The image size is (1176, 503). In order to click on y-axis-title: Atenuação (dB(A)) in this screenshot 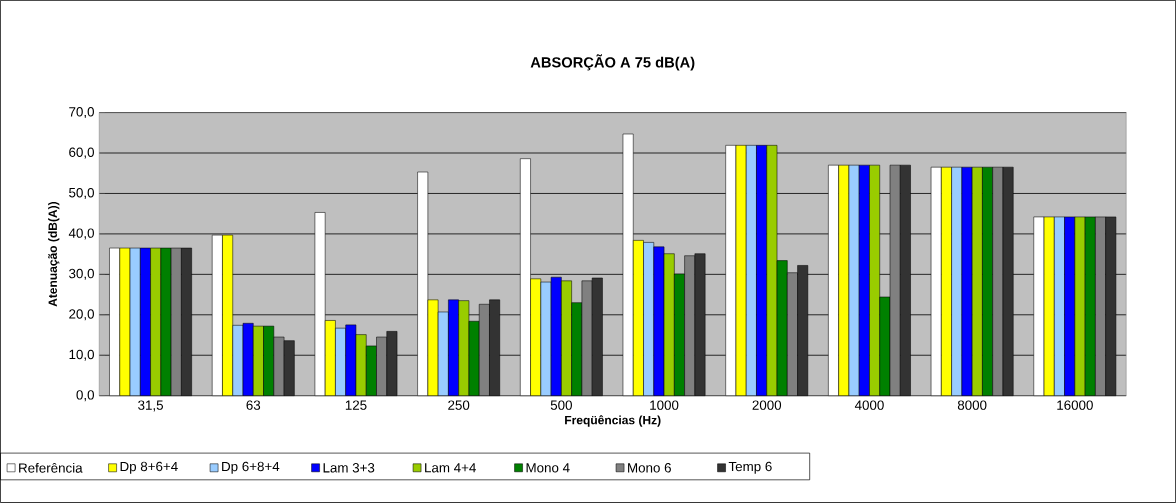, I will do `click(54, 254)`.